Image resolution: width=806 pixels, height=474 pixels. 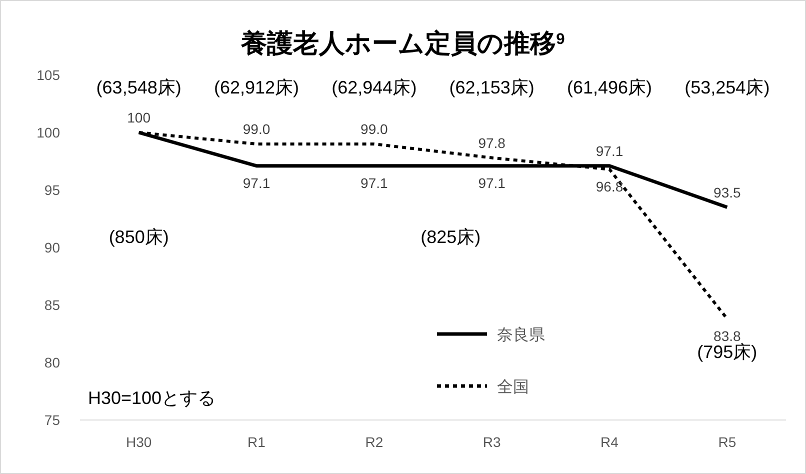 What do you see at coordinates (52, 248) in the screenshot?
I see `y-tick-label: 90` at bounding box center [52, 248].